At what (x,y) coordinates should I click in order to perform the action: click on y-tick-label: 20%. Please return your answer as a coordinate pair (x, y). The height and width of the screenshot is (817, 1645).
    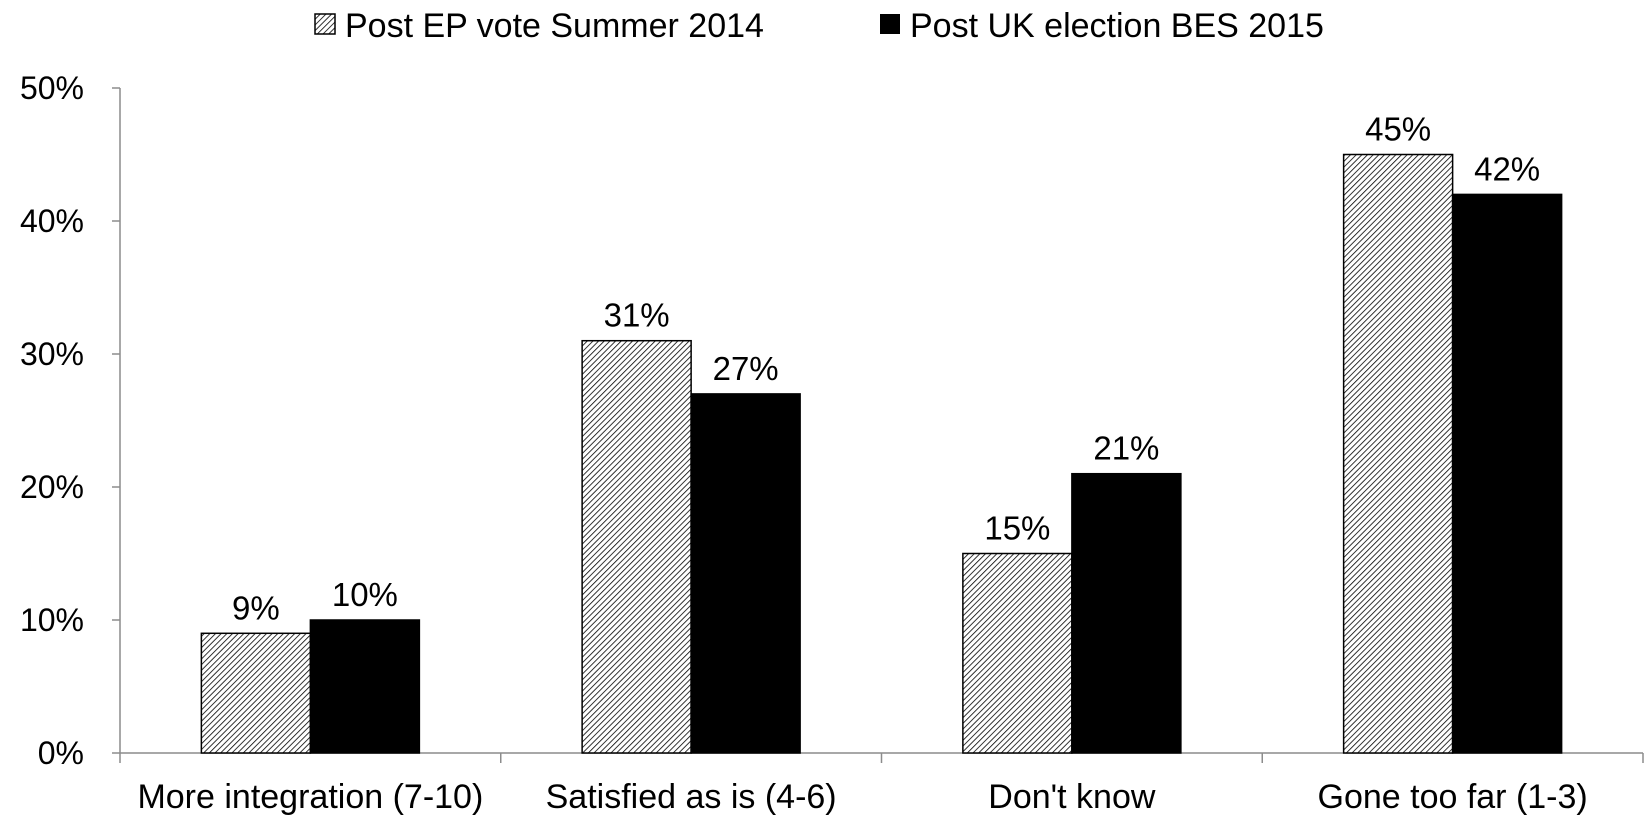
    Looking at the image, I should click on (52, 487).